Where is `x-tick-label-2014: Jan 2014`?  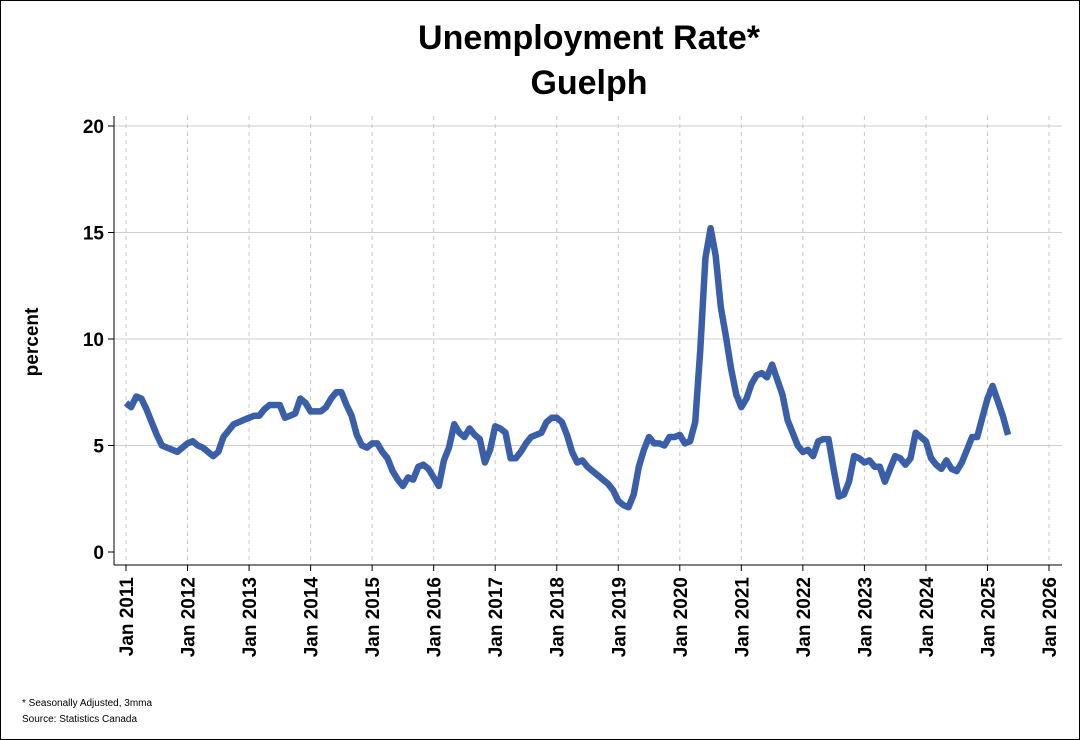
x-tick-label-2014: Jan 2014 is located at coordinates (312, 617).